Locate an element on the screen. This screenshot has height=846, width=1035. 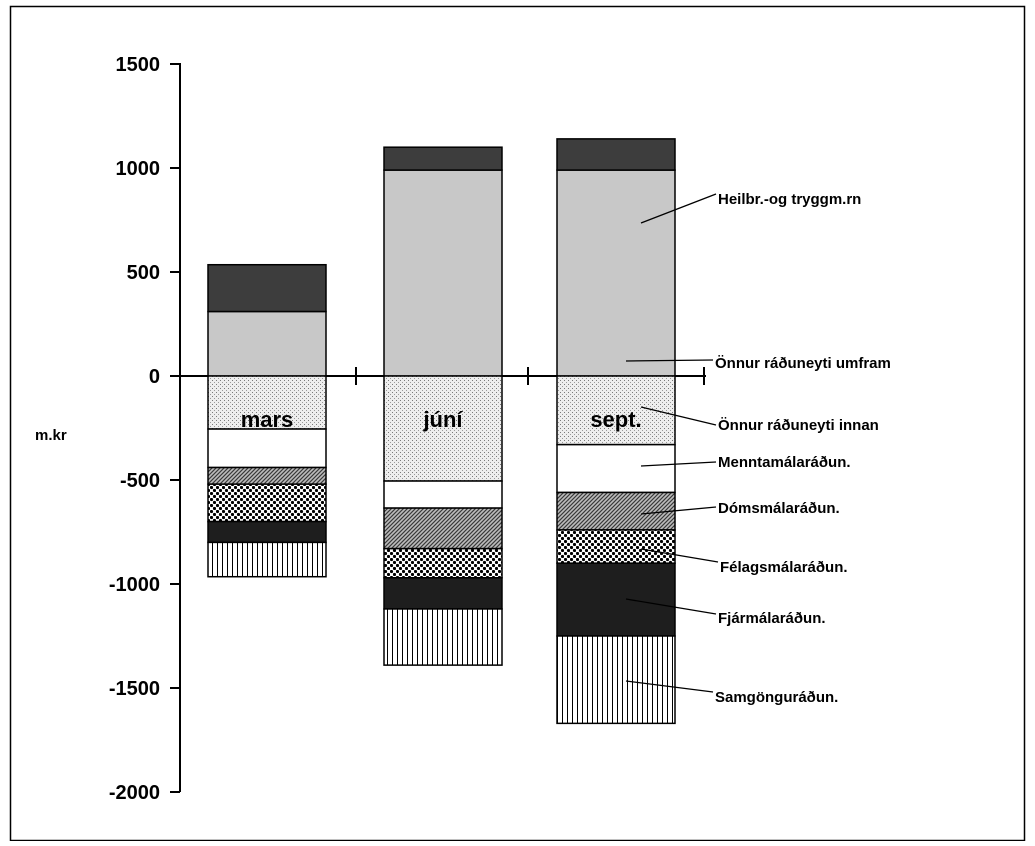
legend-label-doms: Dómsmálaráðun. is located at coordinates (779, 508).